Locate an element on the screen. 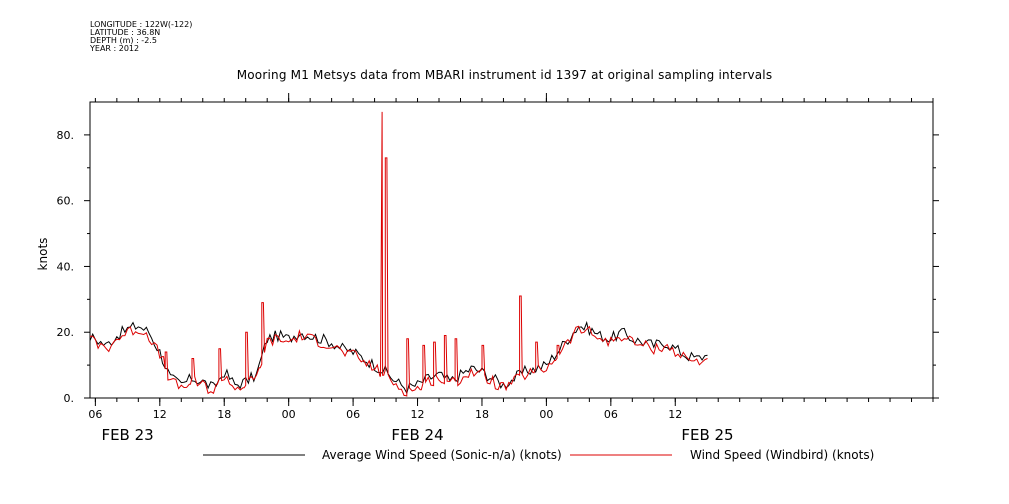  latitude-label: LATITUDE : 36.8N is located at coordinates (125, 32).